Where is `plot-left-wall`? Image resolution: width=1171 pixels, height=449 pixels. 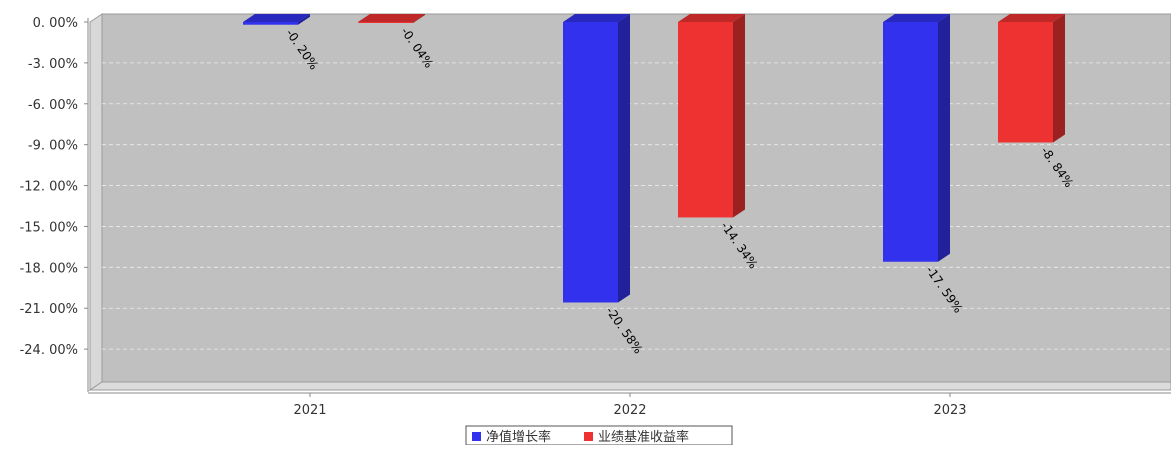 plot-left-wall is located at coordinates (96, 202).